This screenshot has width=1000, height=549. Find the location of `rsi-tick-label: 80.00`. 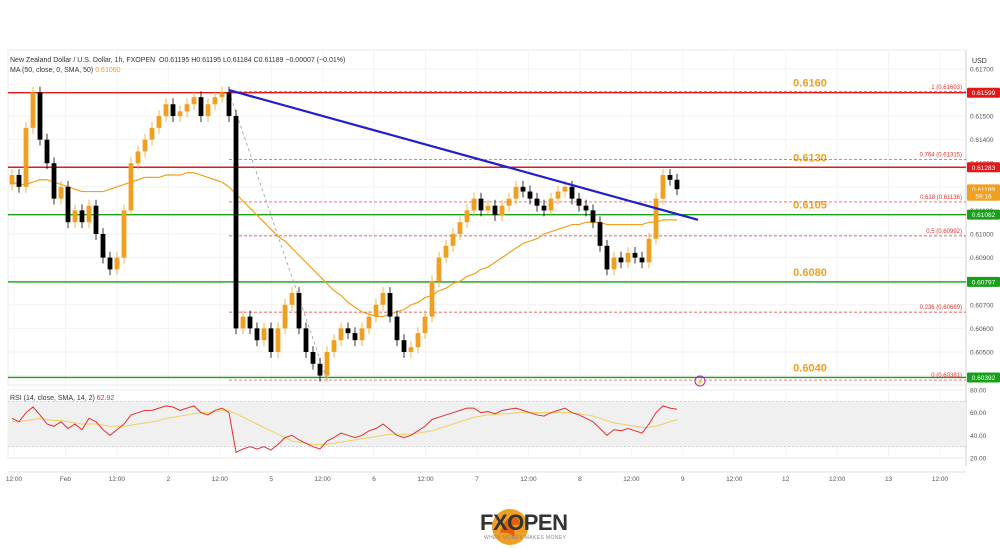

rsi-tick-label: 80.00 is located at coordinates (978, 391).